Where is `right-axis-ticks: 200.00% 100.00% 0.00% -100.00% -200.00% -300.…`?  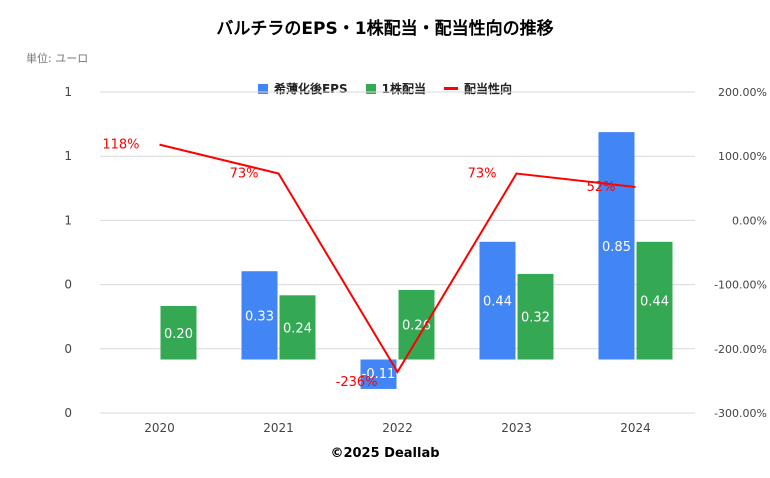 right-axis-ticks: 200.00% 100.00% 0.00% -100.00% -200.00% -300.… is located at coordinates (740, 253).